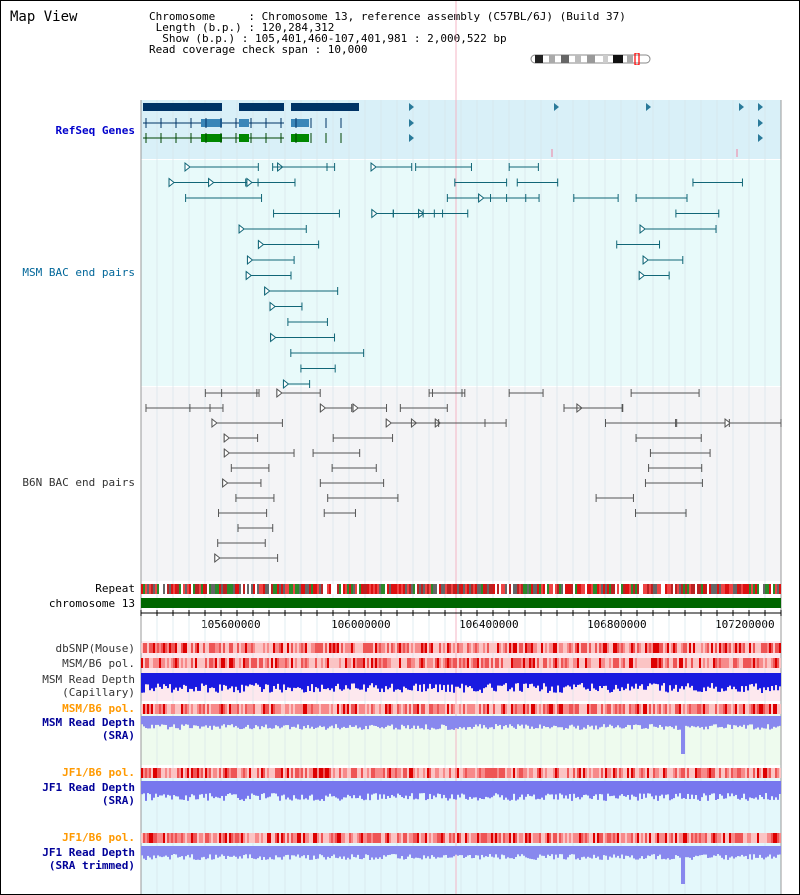 The height and width of the screenshot is (895, 800). What do you see at coordinates (591, 59) in the screenshot?
I see `chromosome-ideogram` at bounding box center [591, 59].